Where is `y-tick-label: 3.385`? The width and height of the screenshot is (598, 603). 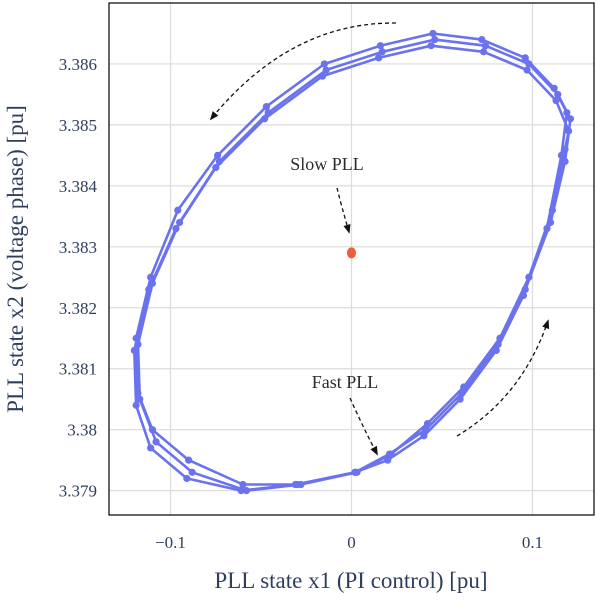 y-tick-label: 3.385 is located at coordinates (78, 125).